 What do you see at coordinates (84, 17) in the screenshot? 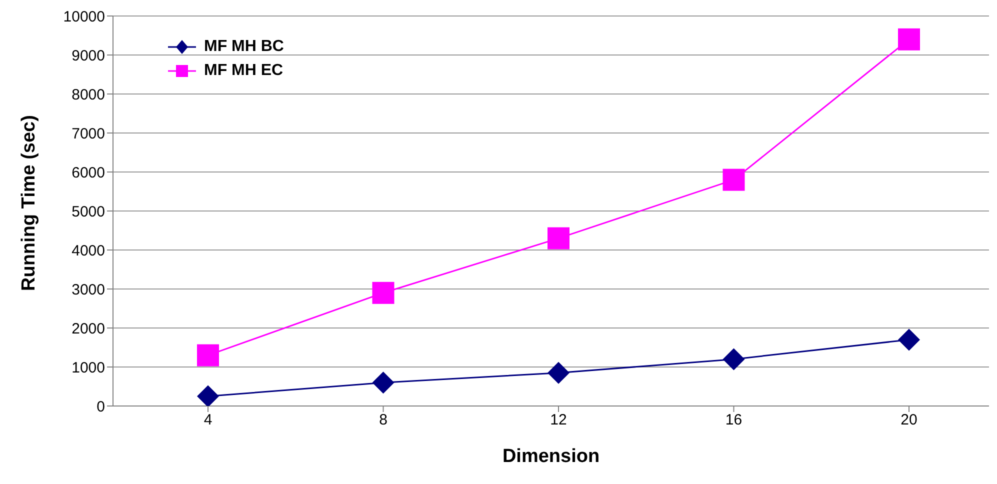
I see `y-tick-label: 10000` at bounding box center [84, 17].